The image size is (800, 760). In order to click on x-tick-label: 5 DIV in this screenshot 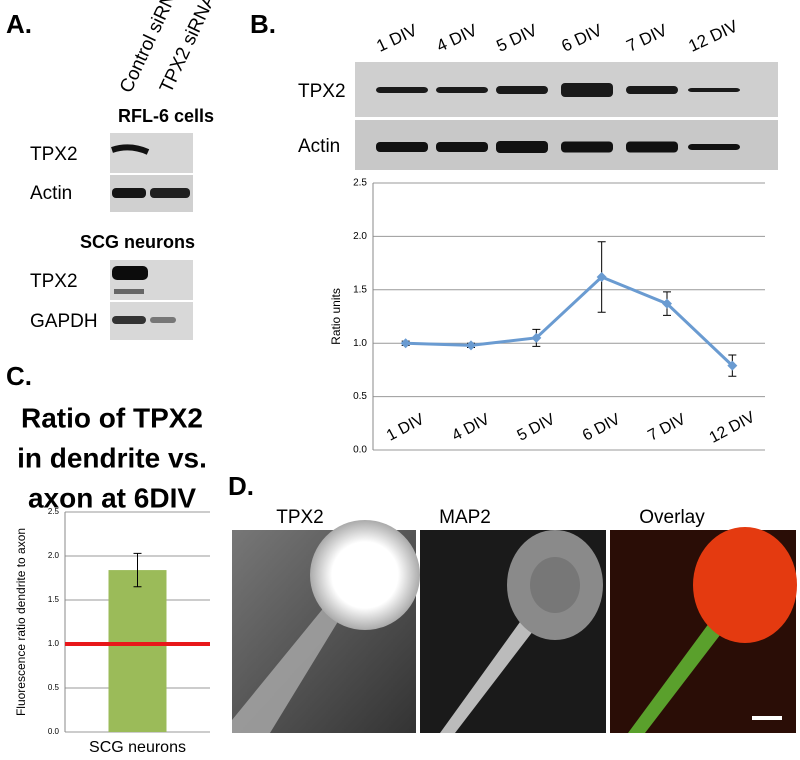, I will do `click(537, 428)`.